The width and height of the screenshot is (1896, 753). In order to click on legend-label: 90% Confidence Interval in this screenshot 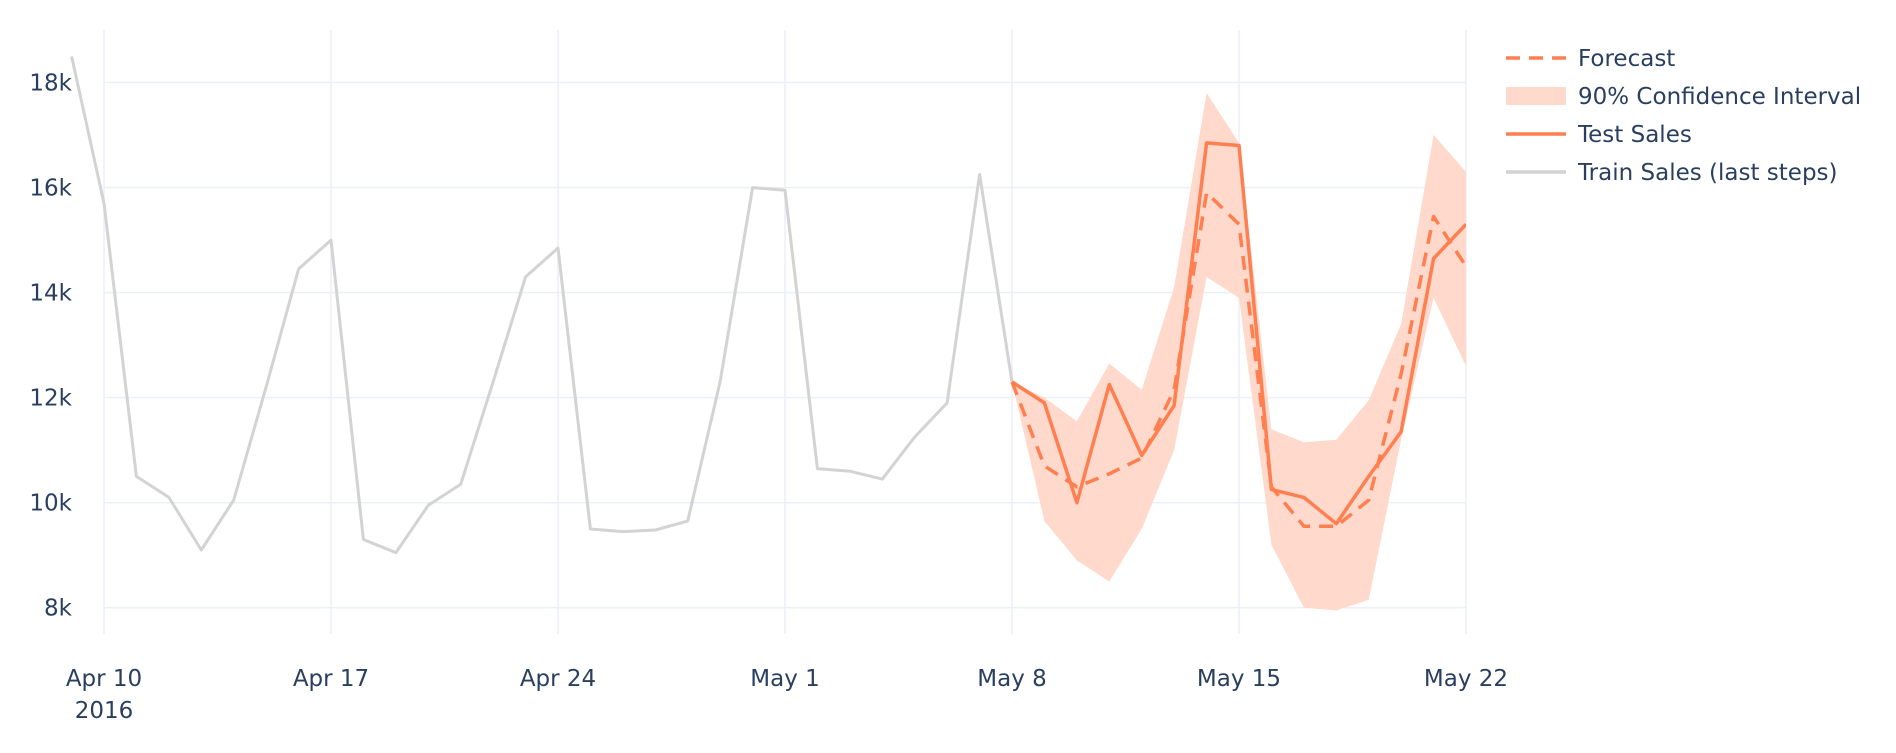, I will do `click(1719, 97)`.